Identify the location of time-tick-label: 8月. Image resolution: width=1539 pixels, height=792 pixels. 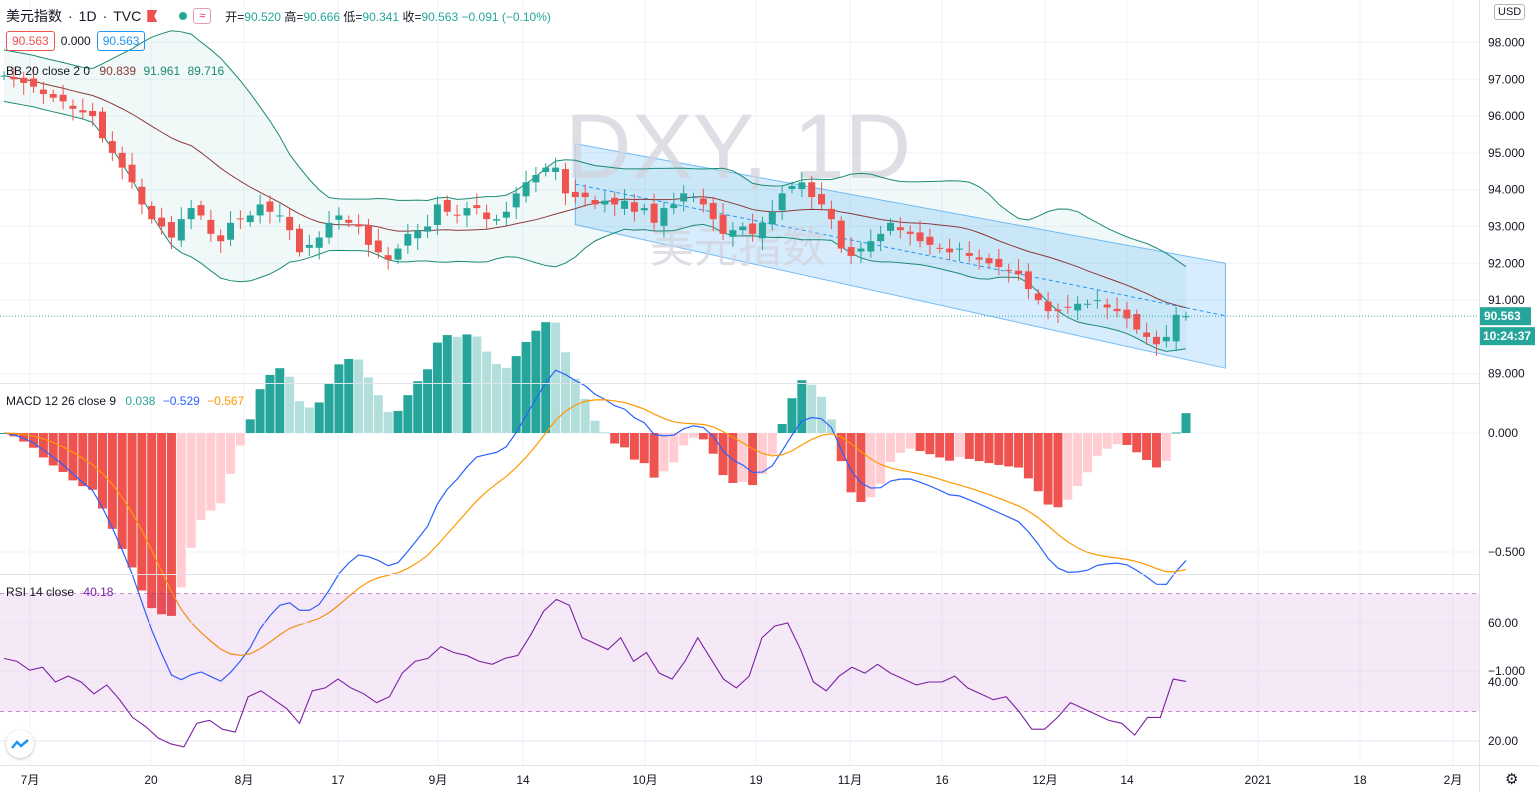
(244, 780).